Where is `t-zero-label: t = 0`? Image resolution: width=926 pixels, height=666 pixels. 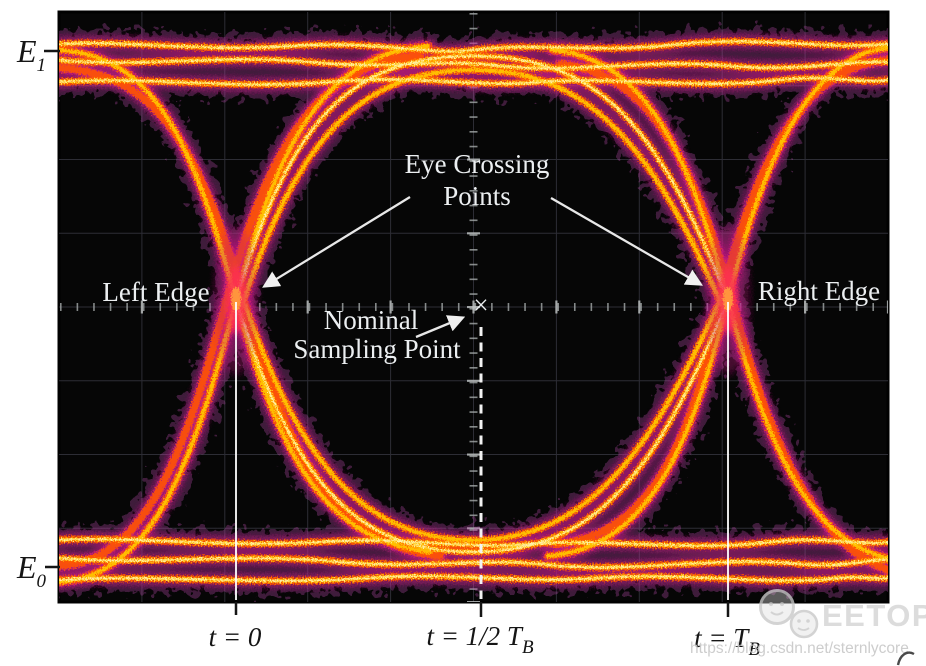 t-zero-label: t = 0 is located at coordinates (235, 637).